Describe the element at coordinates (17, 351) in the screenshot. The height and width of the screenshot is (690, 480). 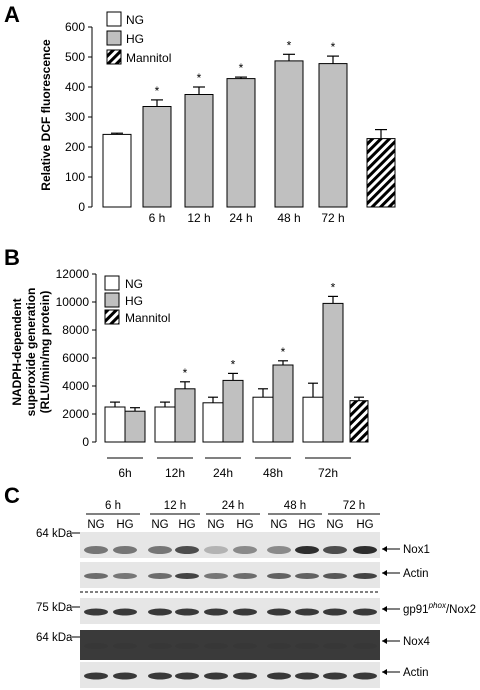
I see `panel-b-y-axis-title-line-1: NADPH-dependent` at that location.